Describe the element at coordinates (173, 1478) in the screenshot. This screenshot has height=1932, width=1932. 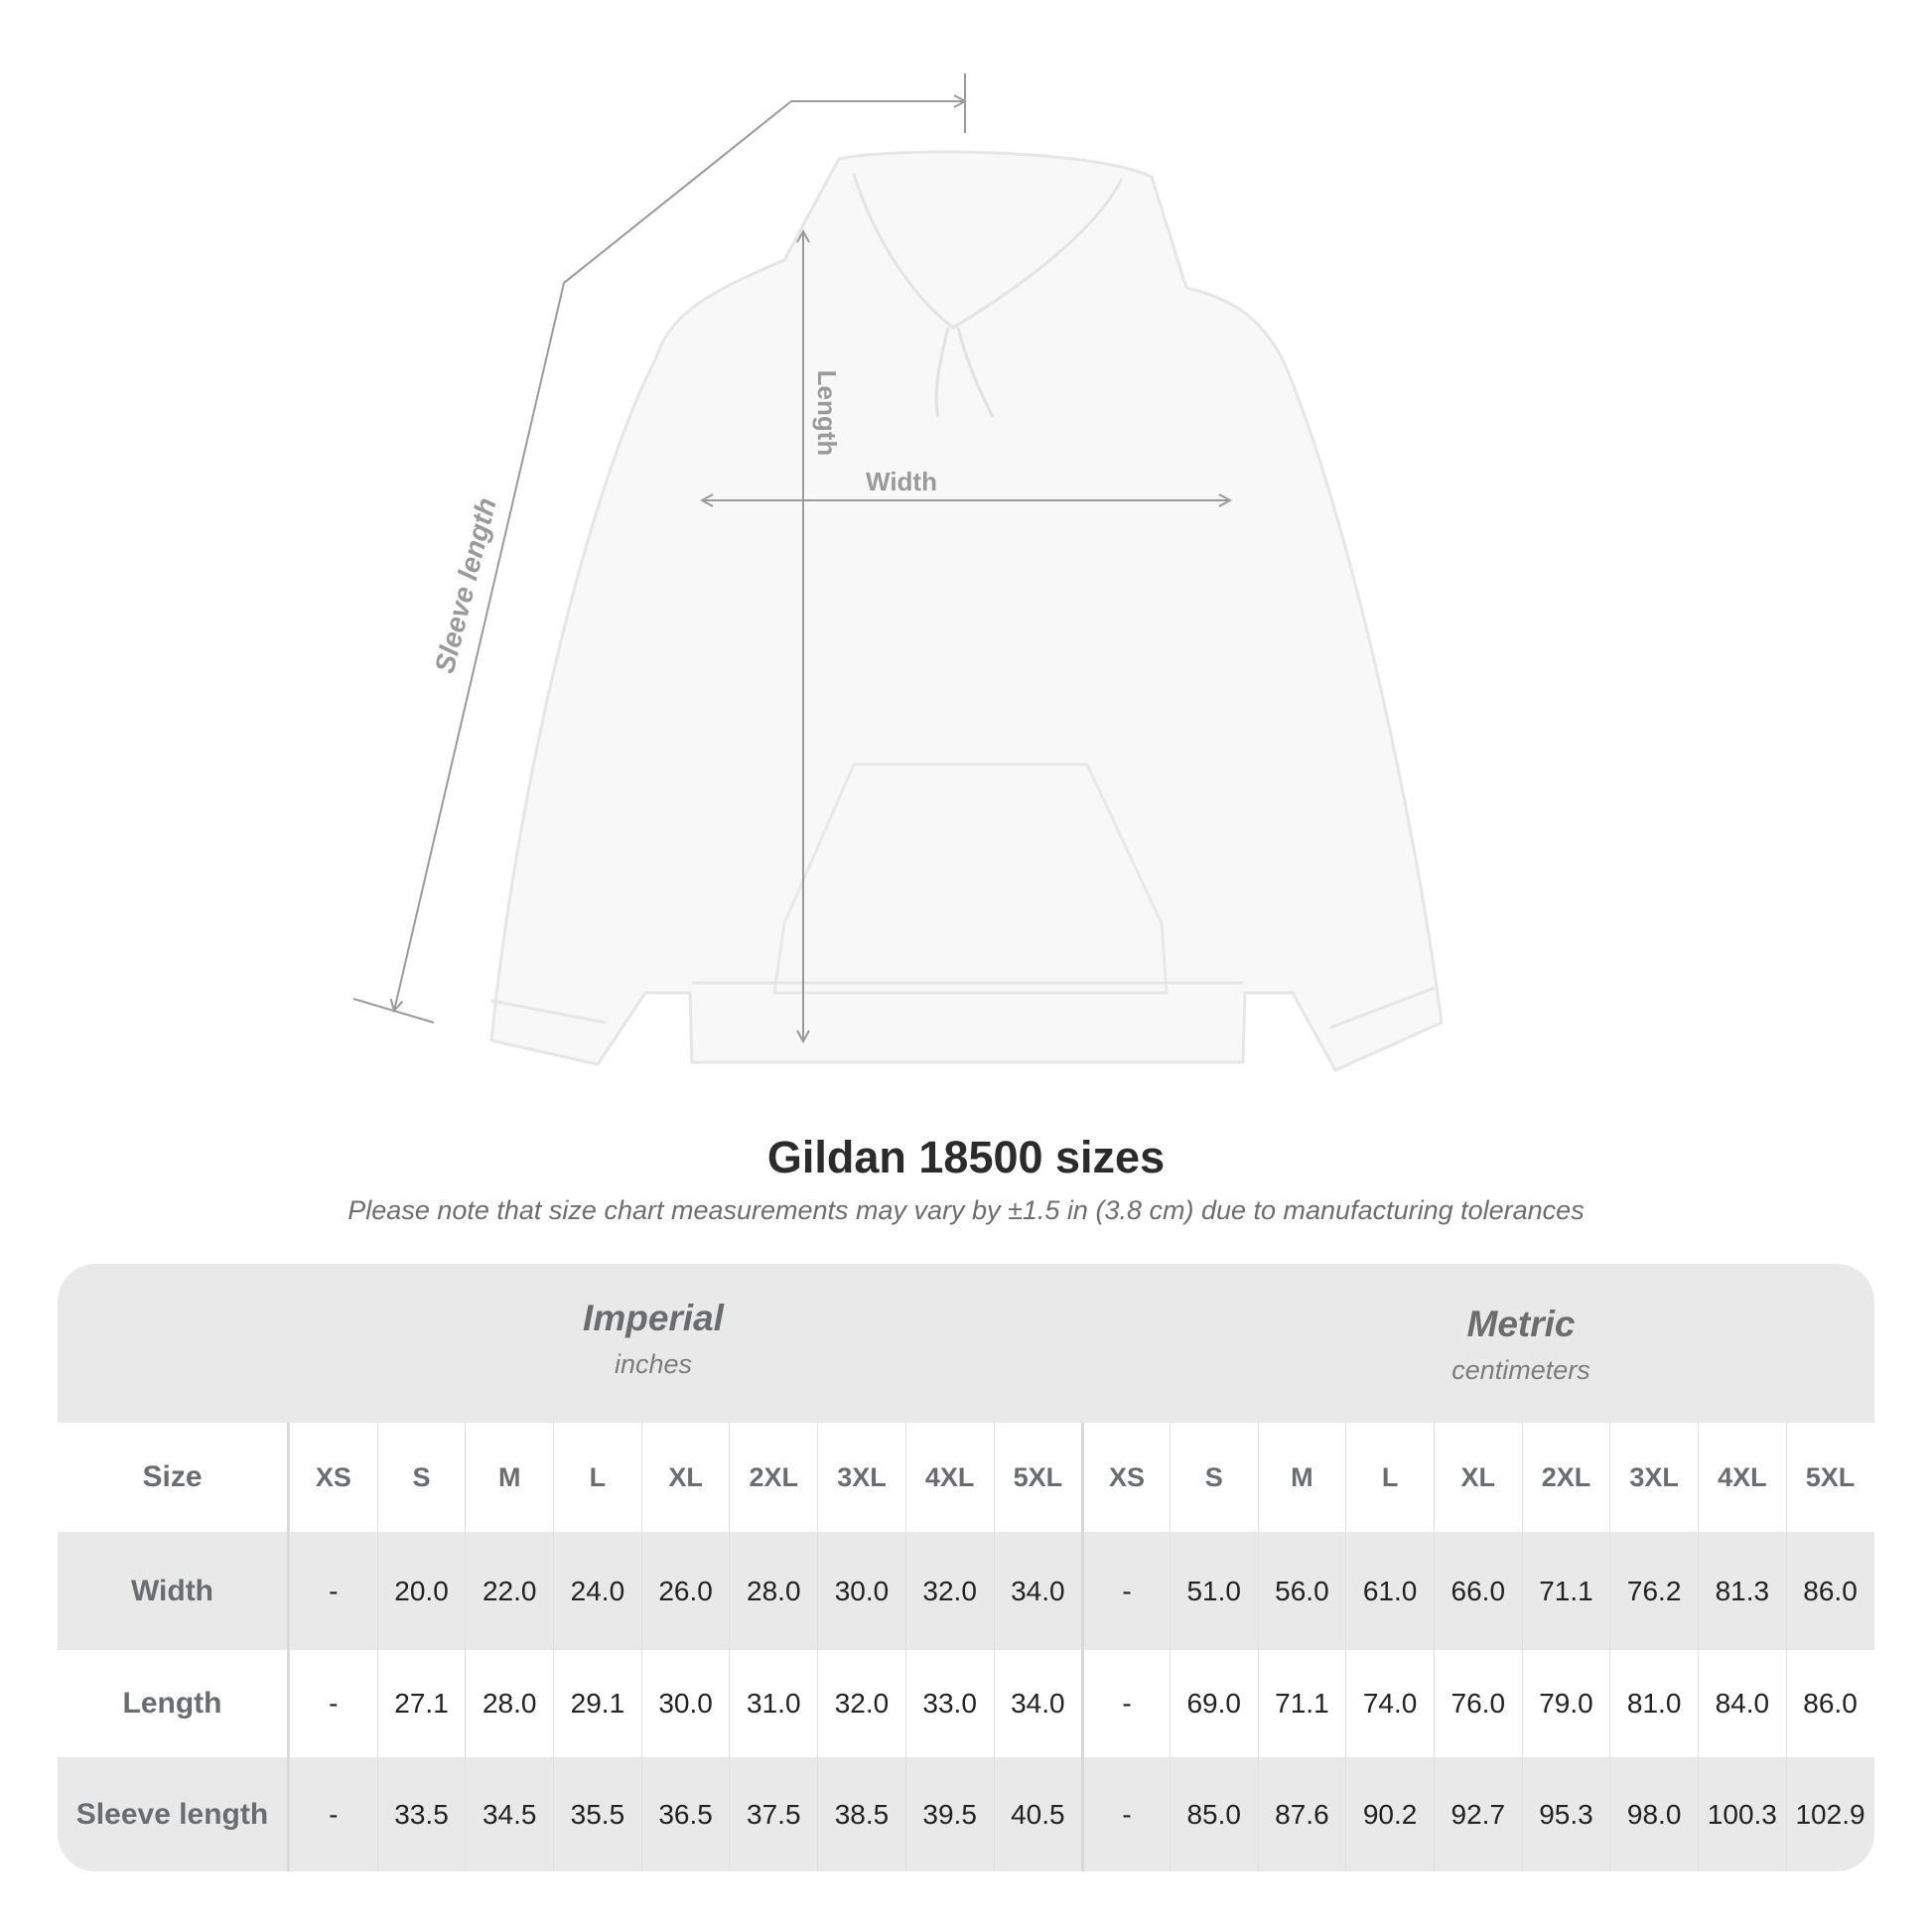
I see `row-label: Size` at that location.